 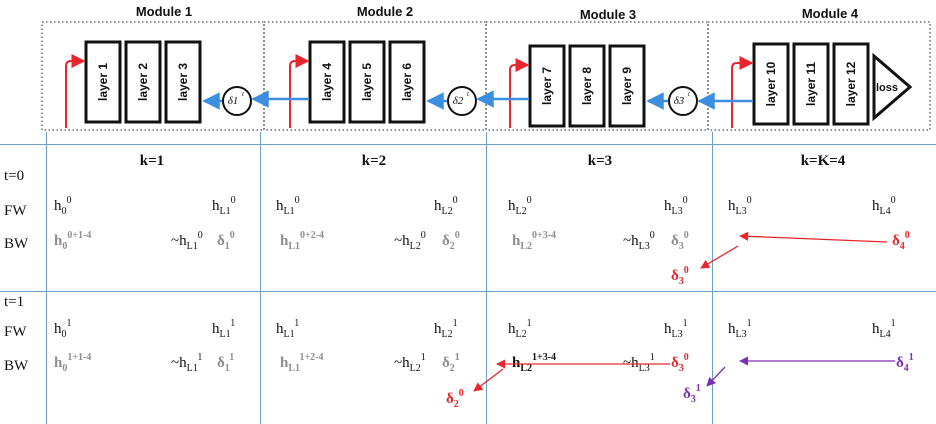 I want to click on fw-output-term: hL40, so click(x=884, y=206).